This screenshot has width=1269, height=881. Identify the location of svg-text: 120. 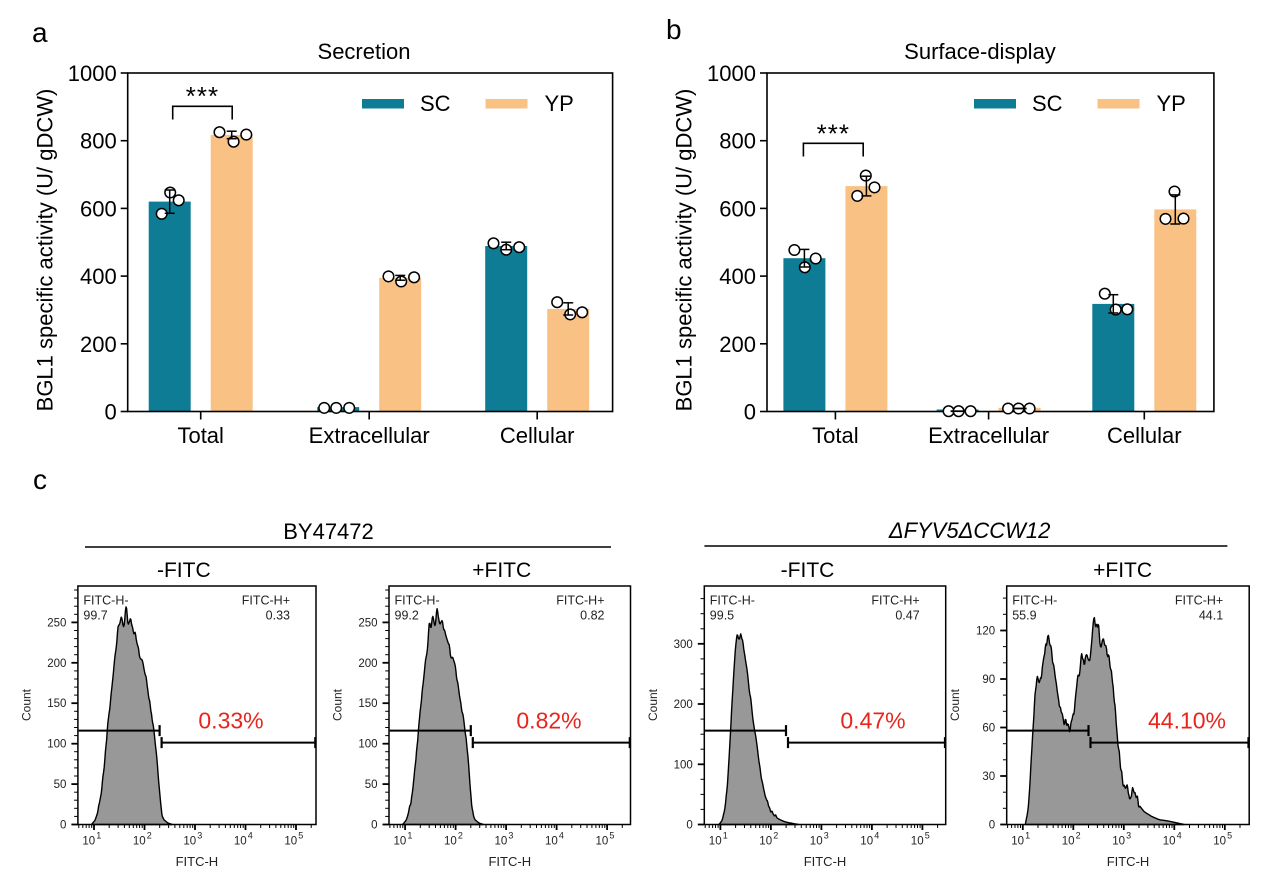
(985, 632).